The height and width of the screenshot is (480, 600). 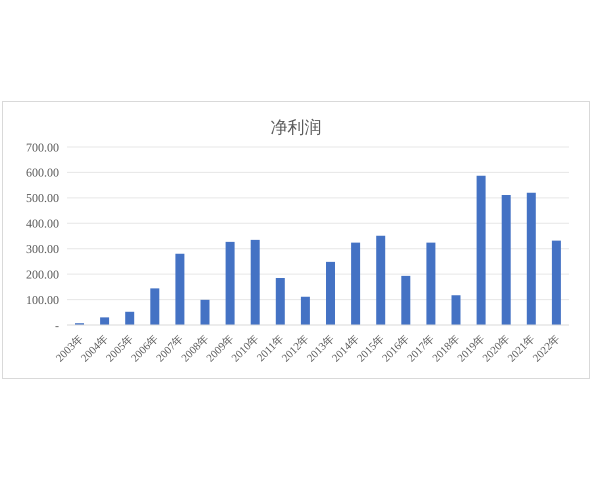 I want to click on y-tick-label: 600.00, so click(x=42, y=173).